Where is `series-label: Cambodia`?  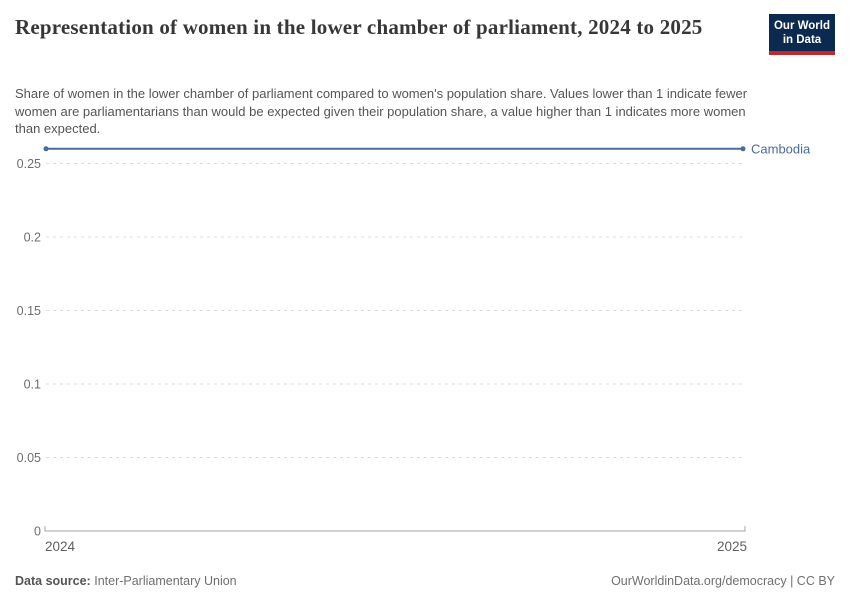
series-label: Cambodia is located at coordinates (781, 148).